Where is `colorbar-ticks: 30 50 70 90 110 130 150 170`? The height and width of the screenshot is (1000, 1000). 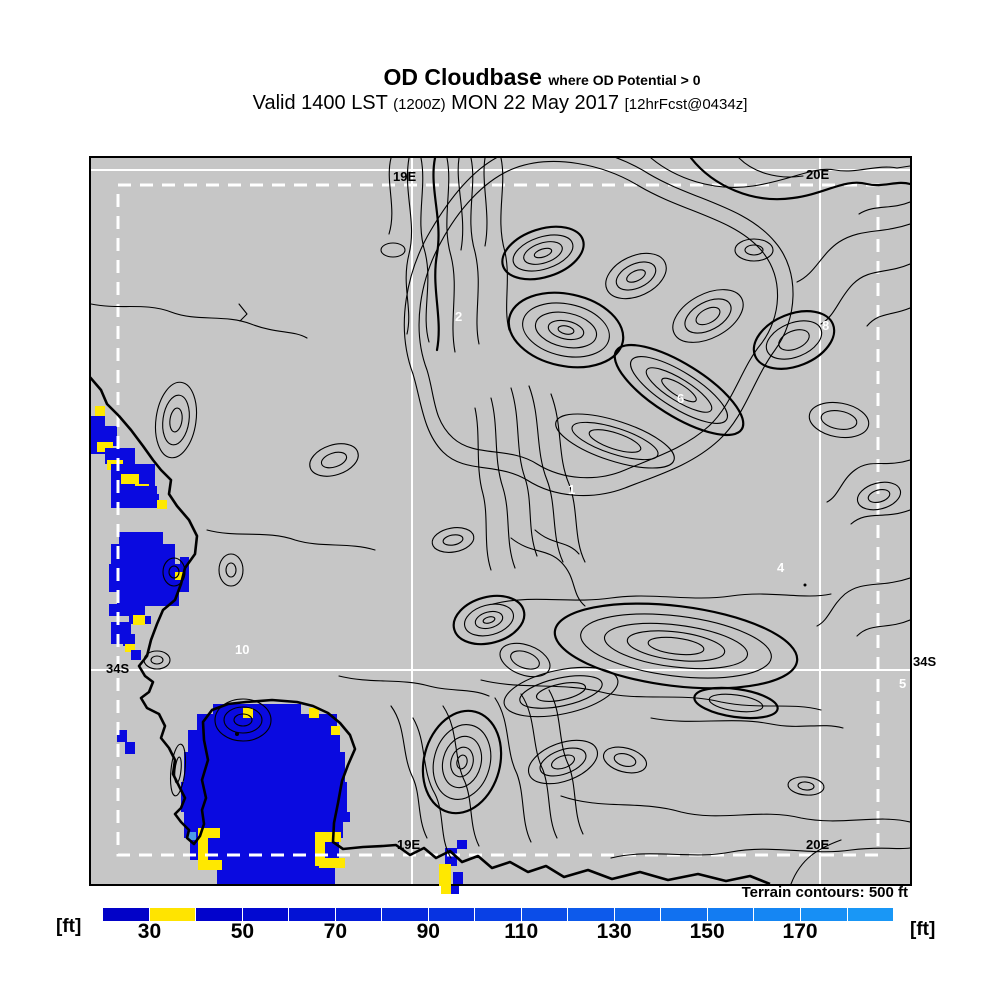 colorbar-ticks: 30 50 70 90 110 130 150 170 is located at coordinates (498, 933).